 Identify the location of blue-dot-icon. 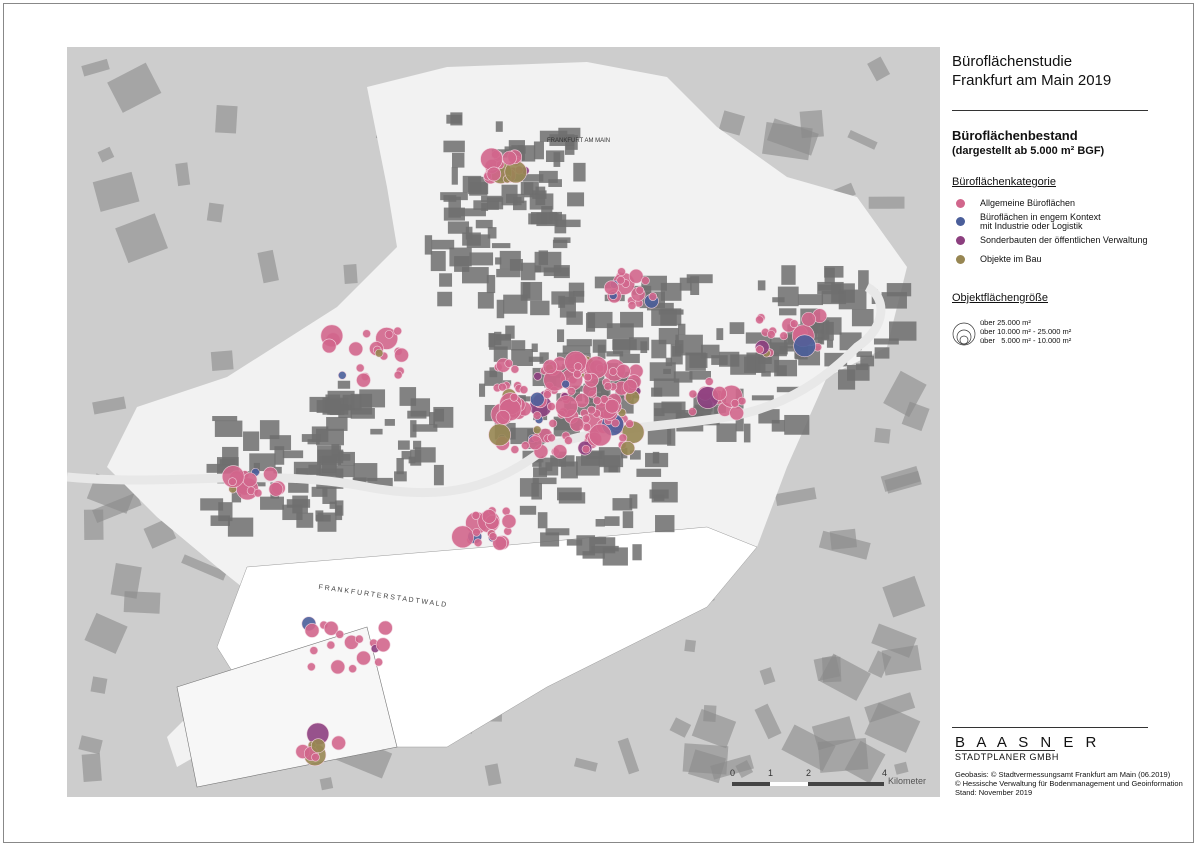
(960, 221).